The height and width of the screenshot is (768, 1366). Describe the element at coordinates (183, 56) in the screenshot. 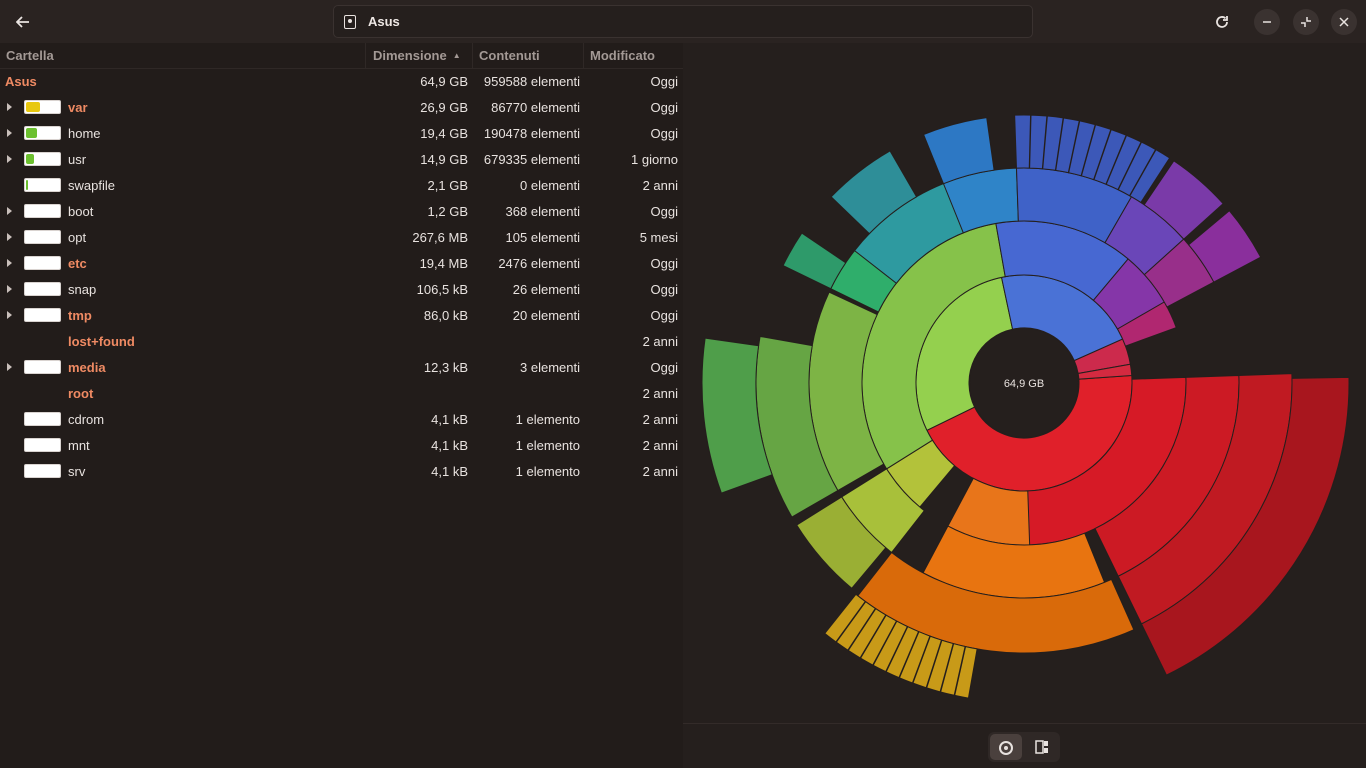

I see `column-header-name: Cartella` at that location.